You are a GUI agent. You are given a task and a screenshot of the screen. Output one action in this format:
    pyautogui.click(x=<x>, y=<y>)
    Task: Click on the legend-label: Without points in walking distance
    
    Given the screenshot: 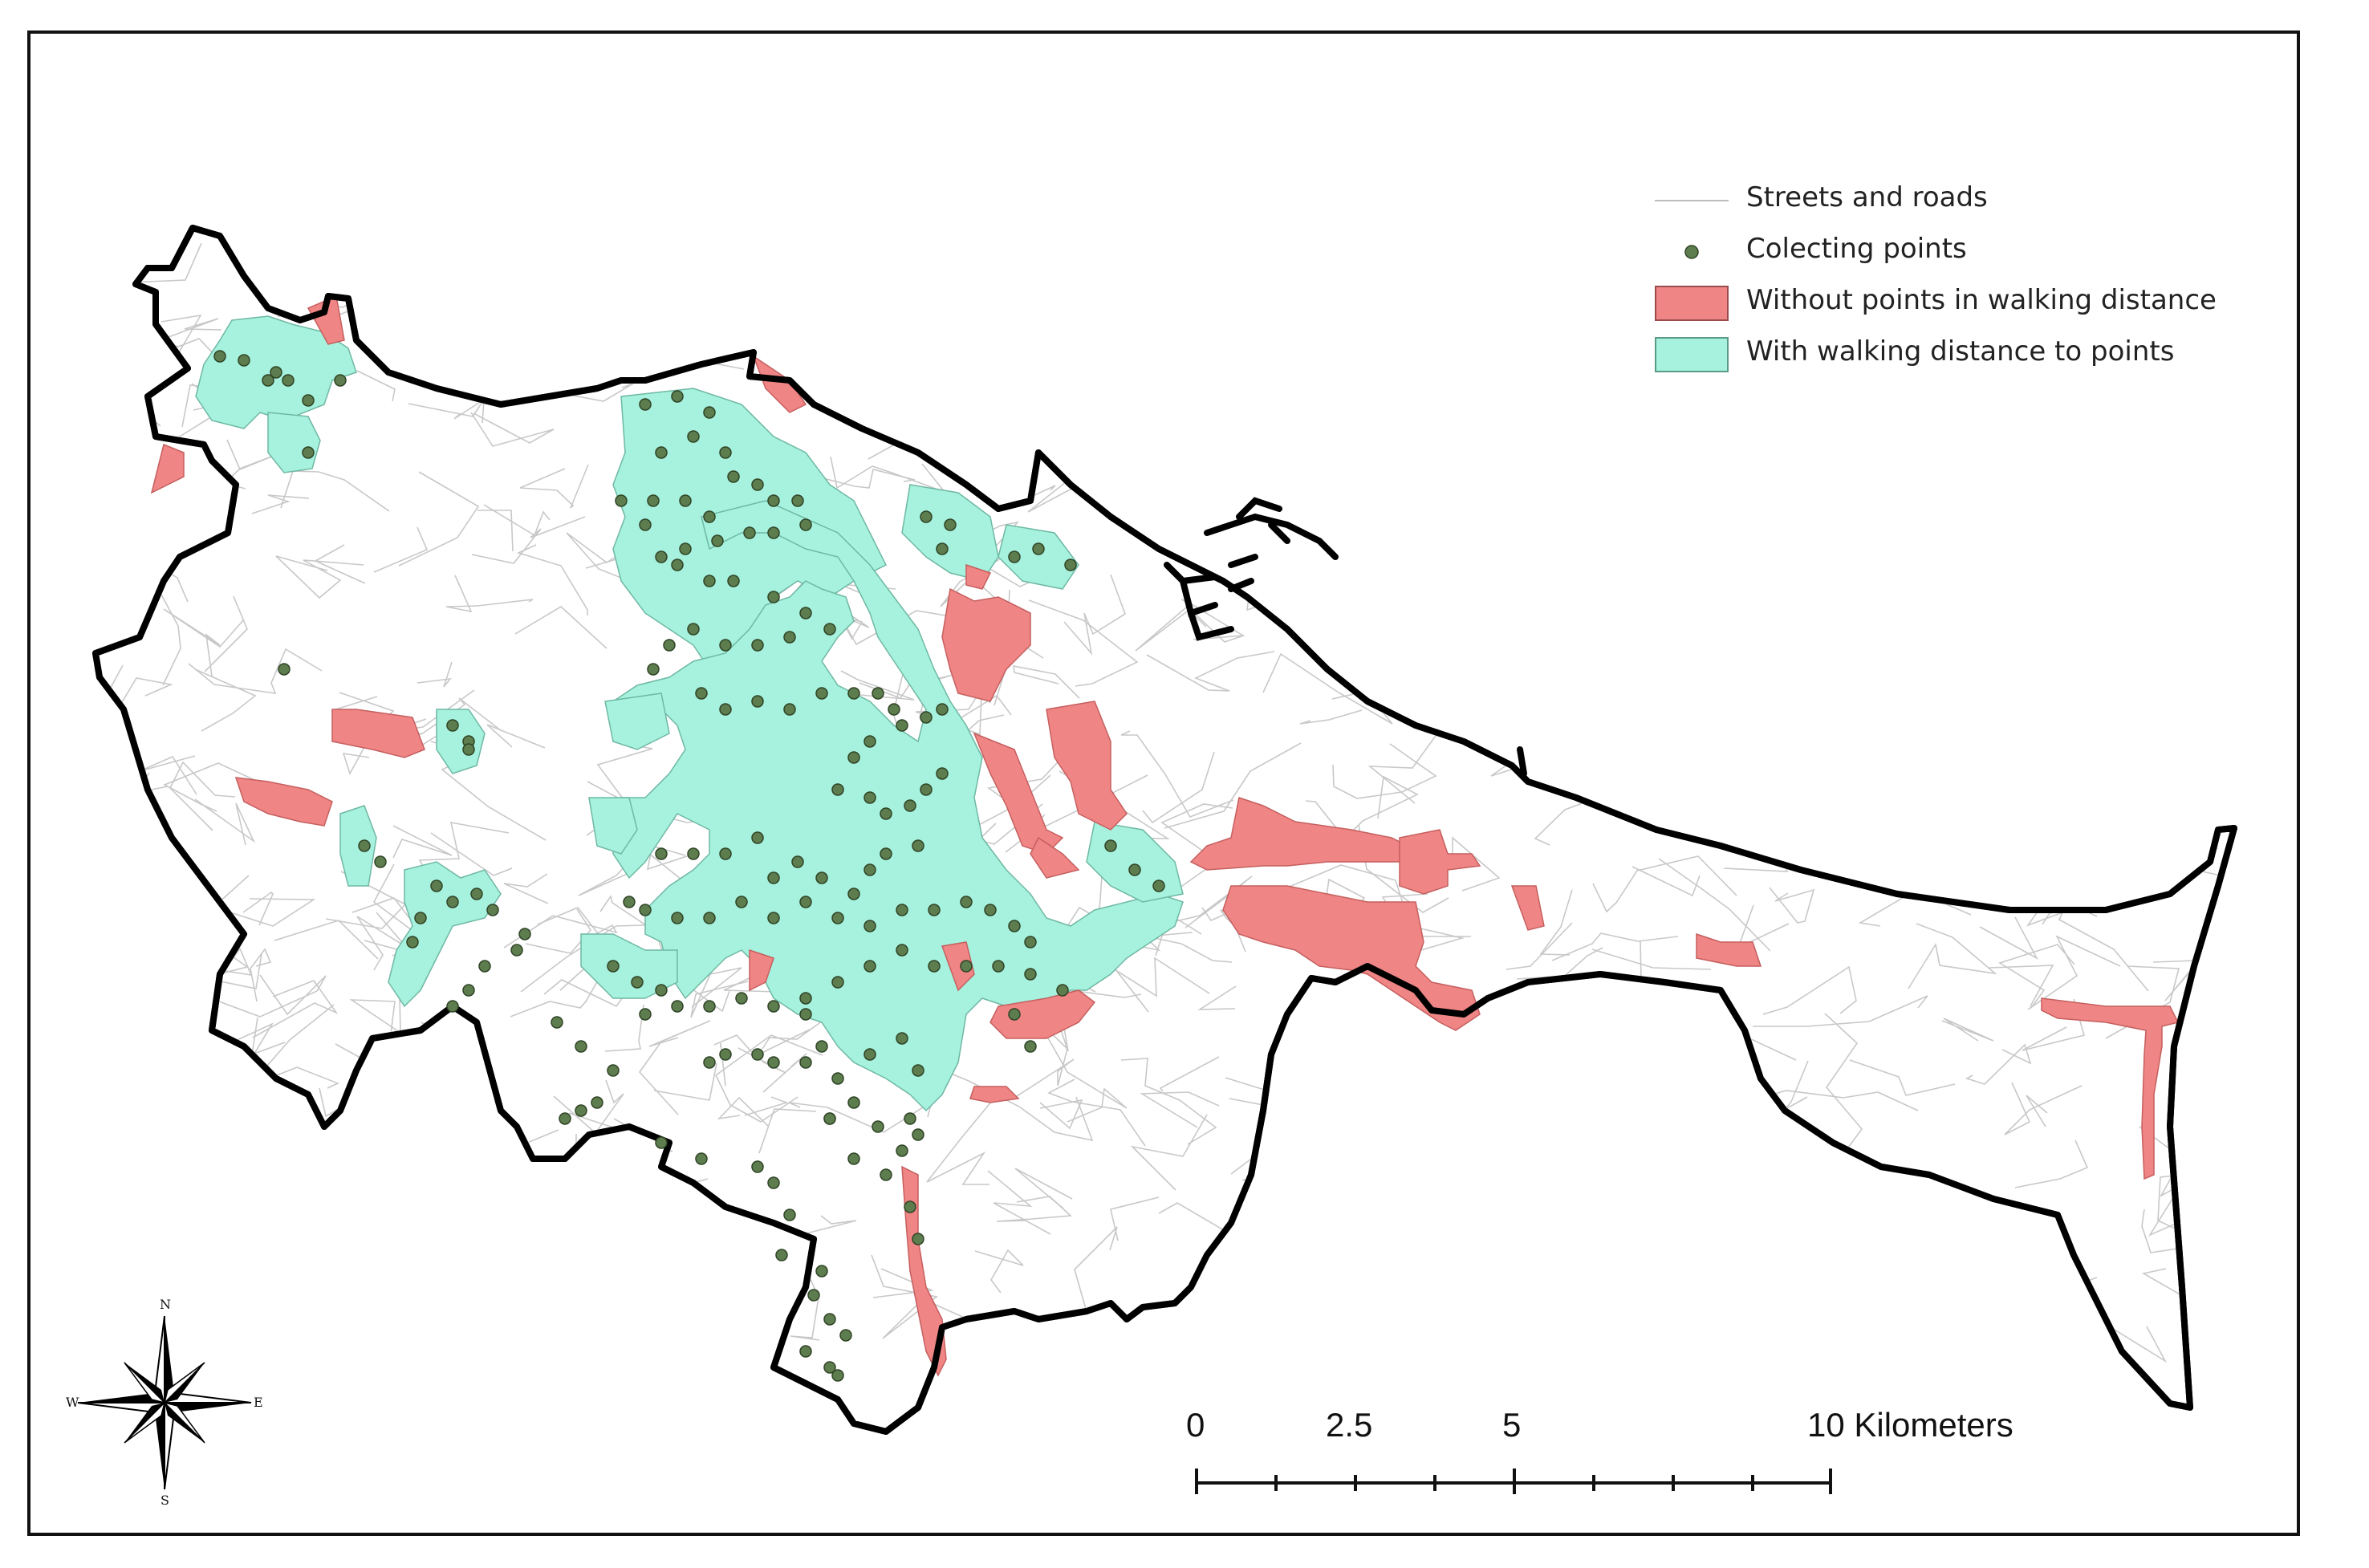 What is the action you would take?
    pyautogui.click(x=1982, y=300)
    